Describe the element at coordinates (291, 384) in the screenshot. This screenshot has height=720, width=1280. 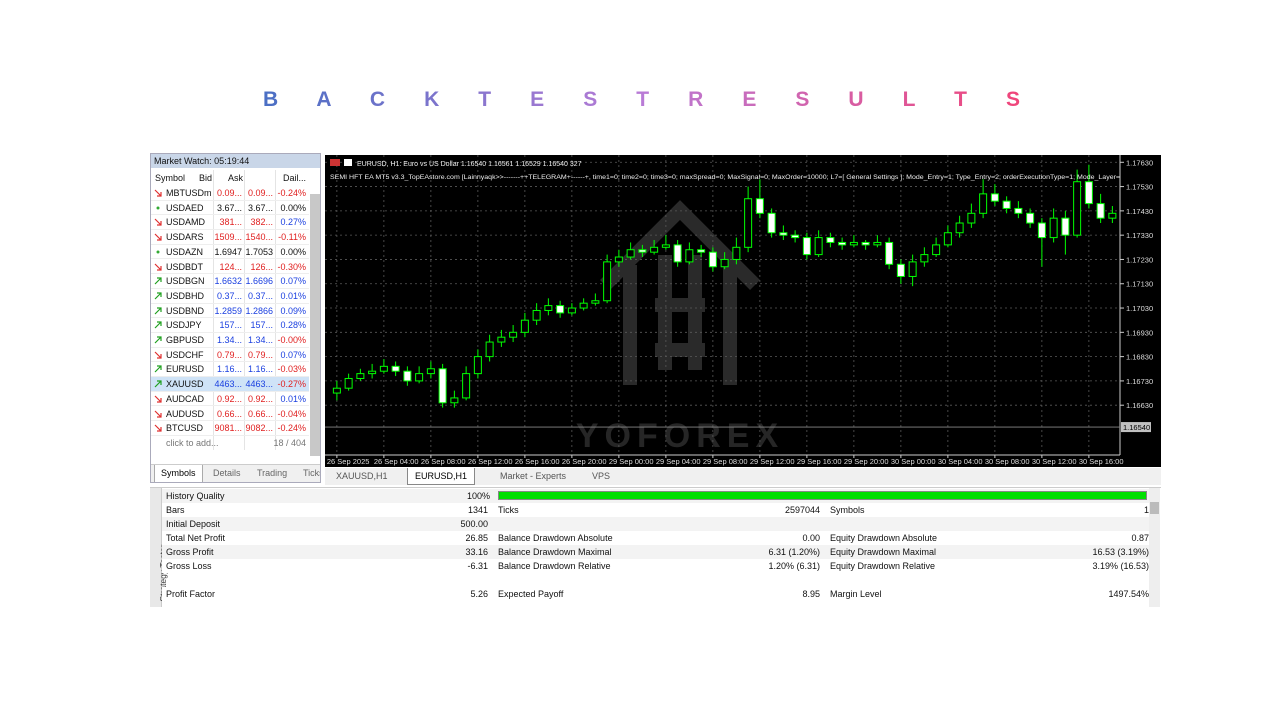
I see `daily-change: -0.27%` at that location.